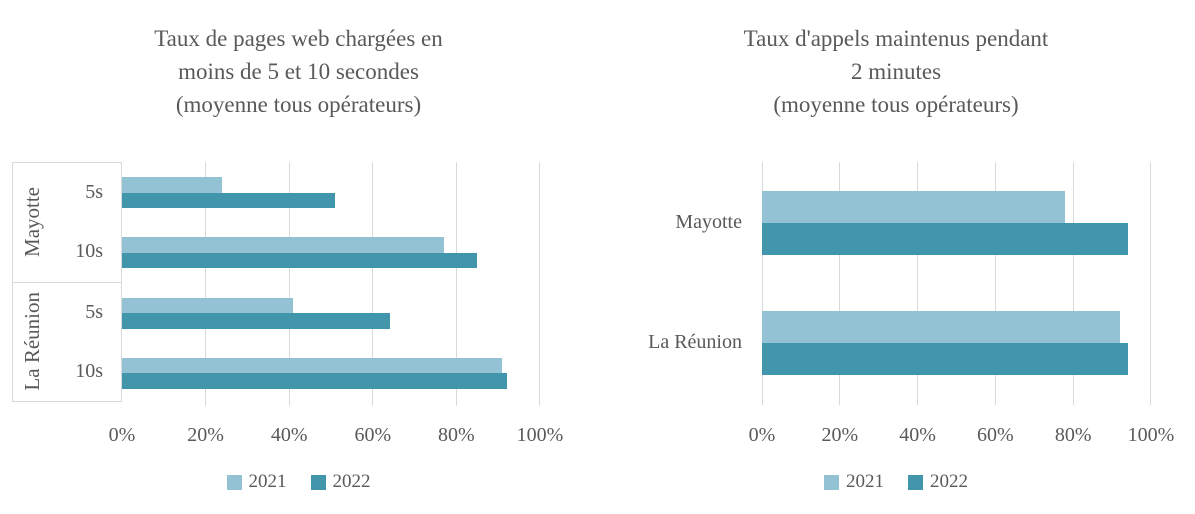 Image resolution: width=1195 pixels, height=514 pixels. What do you see at coordinates (695, 341) in the screenshot?
I see `category-label: La Réunion` at bounding box center [695, 341].